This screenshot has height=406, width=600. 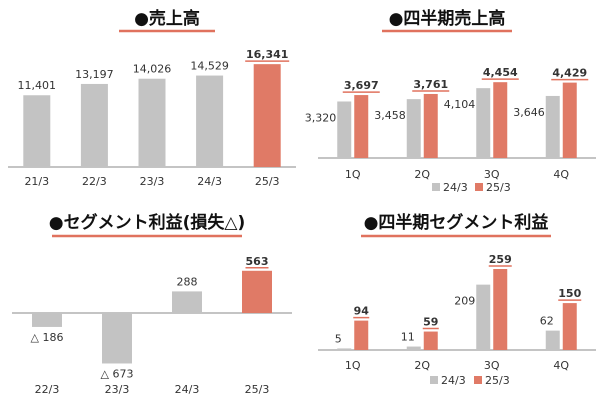 What do you see at coordinates (47, 337) in the screenshot?
I see `data-label: △ 186` at bounding box center [47, 337].